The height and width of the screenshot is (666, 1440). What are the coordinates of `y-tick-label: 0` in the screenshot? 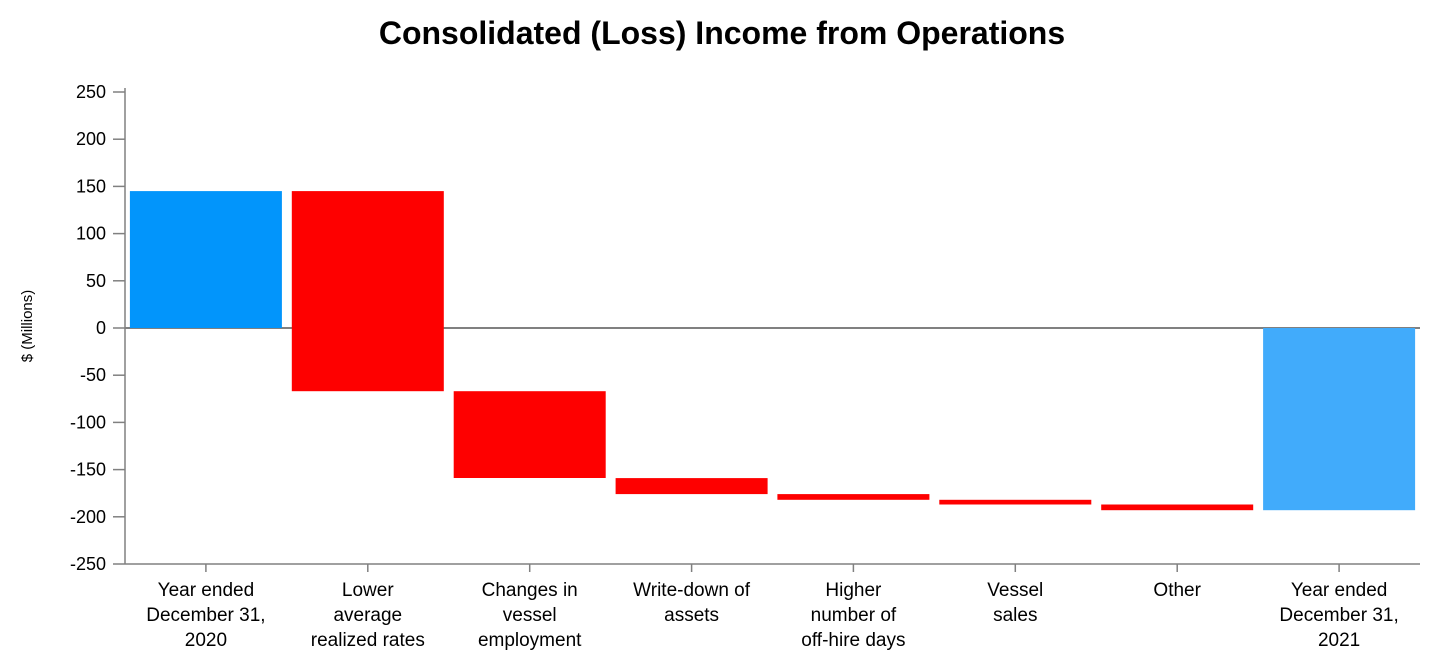 It's located at (101, 328).